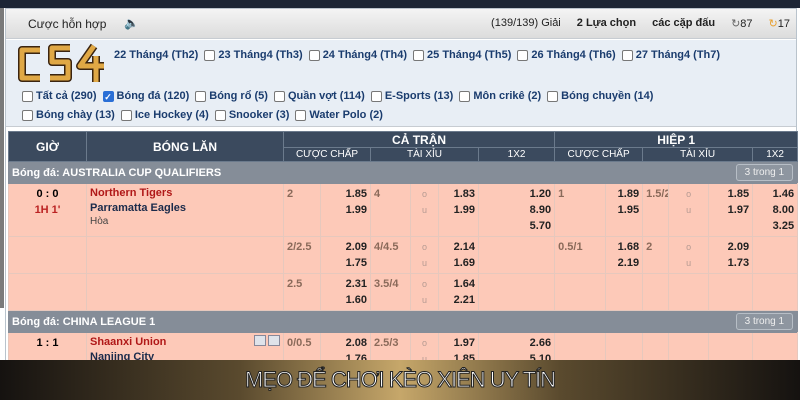 The height and width of the screenshot is (400, 800). What do you see at coordinates (670, 55) in the screenshot?
I see `date-filter: 27 Tháng4 (Th7)` at bounding box center [670, 55].